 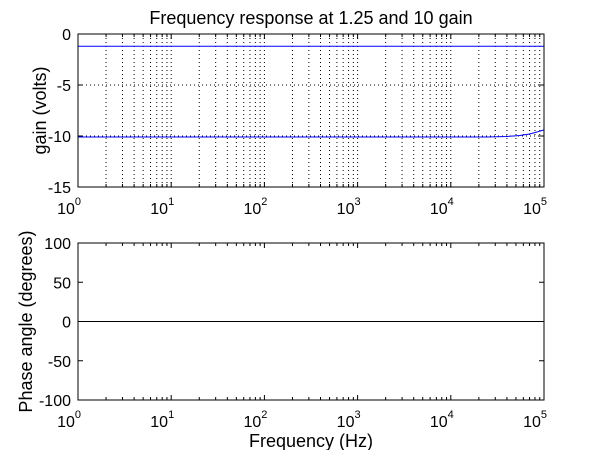 I want to click on y-tick-label: -10, so click(x=59, y=137).